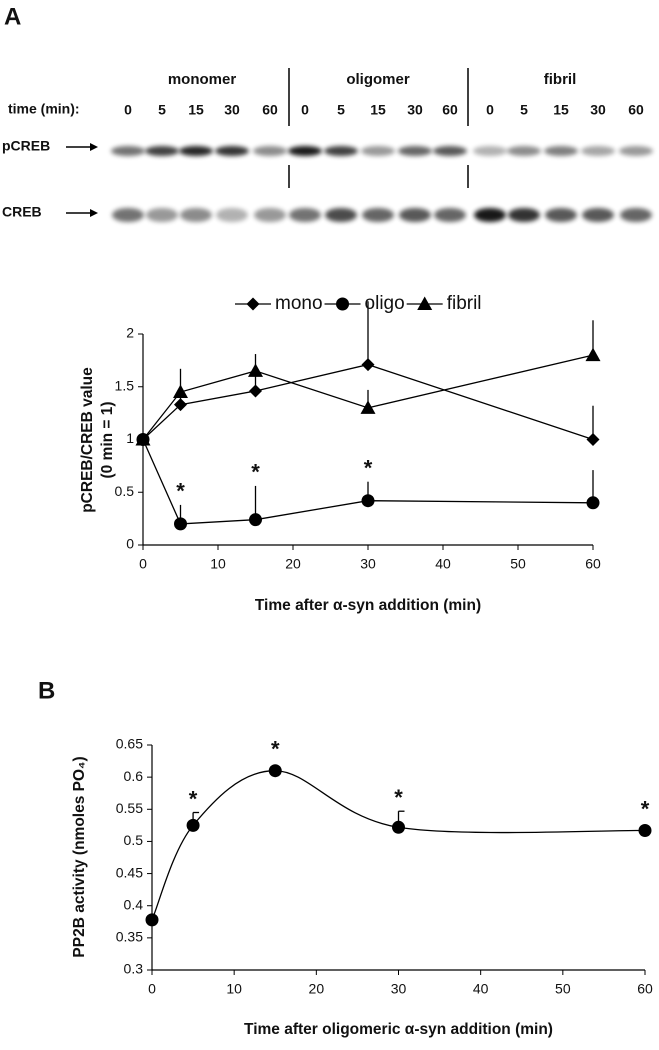  What do you see at coordinates (518, 564) in the screenshot?
I see `x-tick-label: 50` at bounding box center [518, 564].